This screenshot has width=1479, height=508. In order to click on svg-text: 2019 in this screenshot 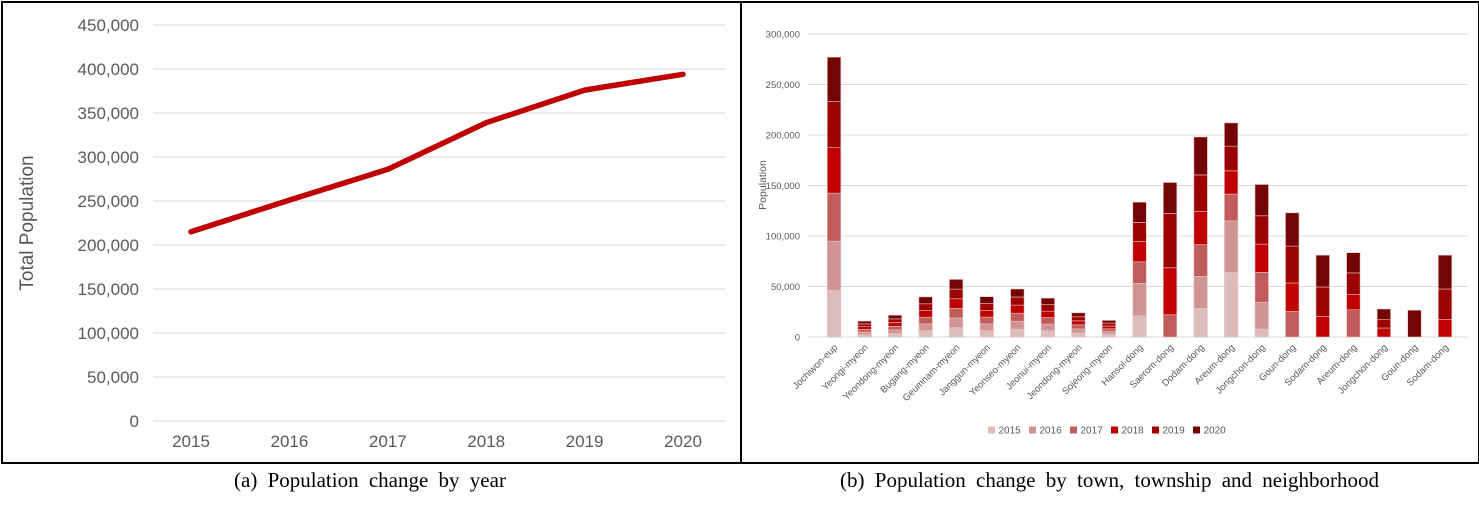, I will do `click(585, 441)`.